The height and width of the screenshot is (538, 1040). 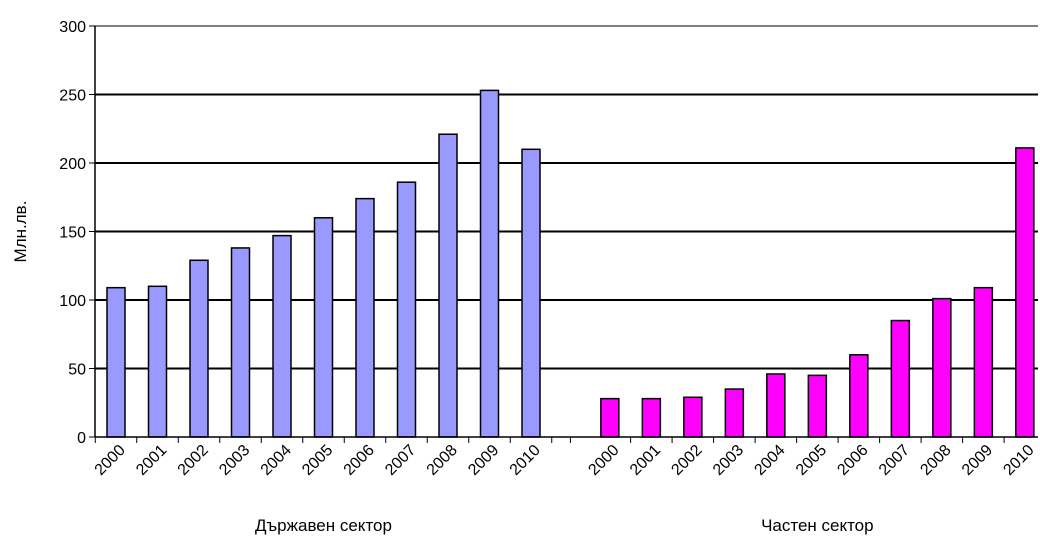 What do you see at coordinates (1025, 292) in the screenshot?
I see `bar-private-2010` at bounding box center [1025, 292].